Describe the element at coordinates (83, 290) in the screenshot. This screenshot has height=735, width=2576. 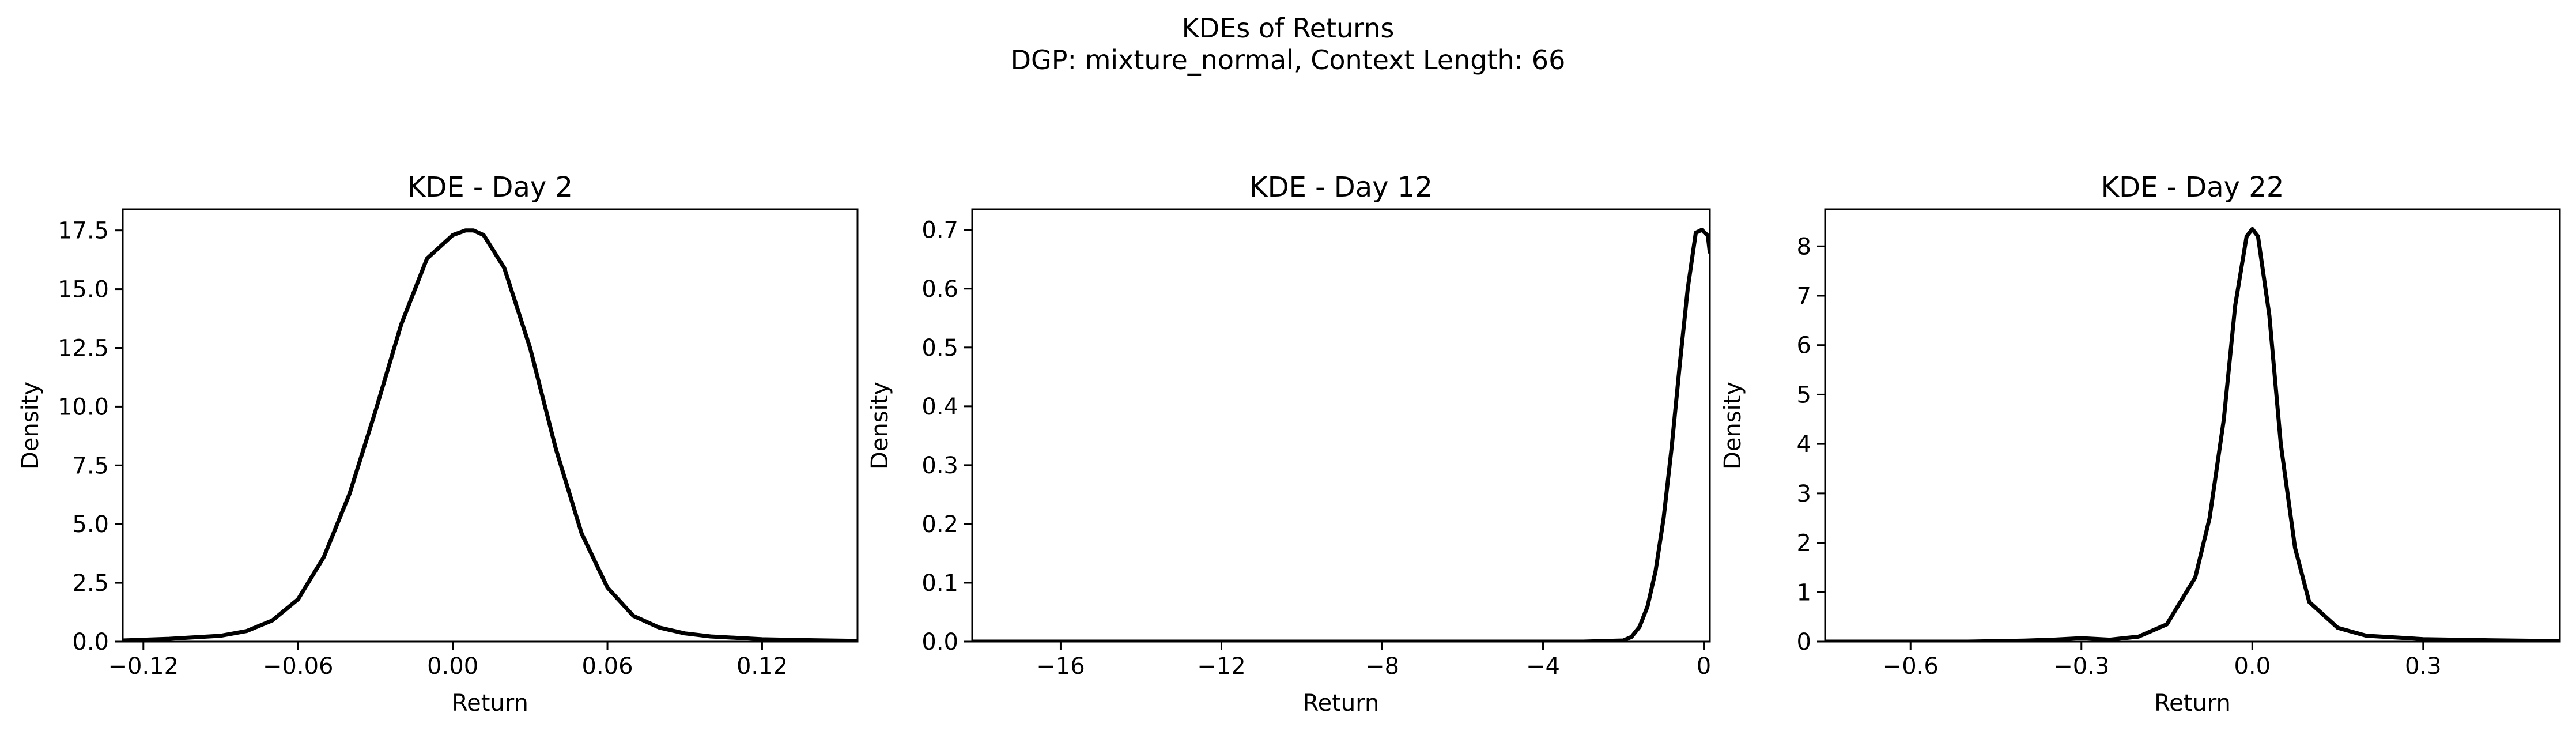
I see `y-tick-label: 15.0` at that location.